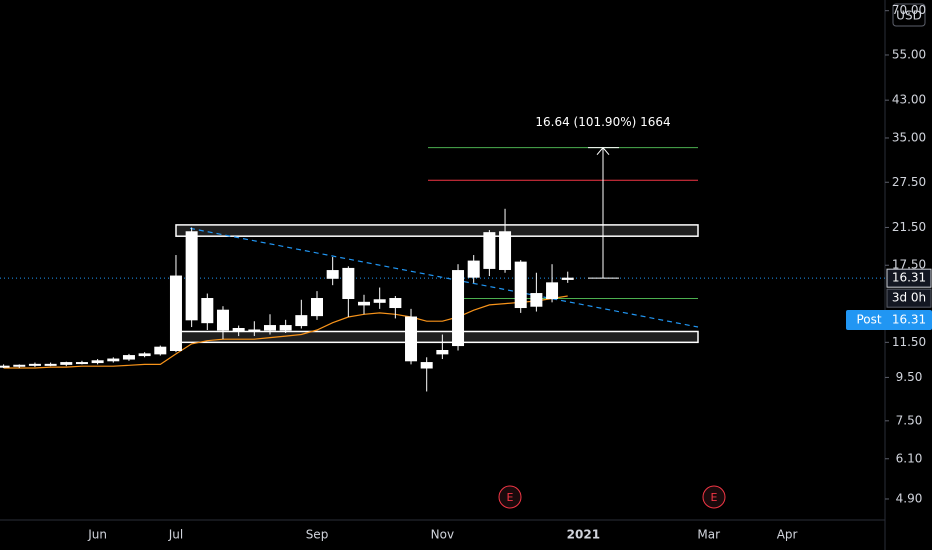 The width and height of the screenshot is (932, 550). What do you see at coordinates (909, 182) in the screenshot?
I see `y-tick-label: 27.50` at bounding box center [909, 182].